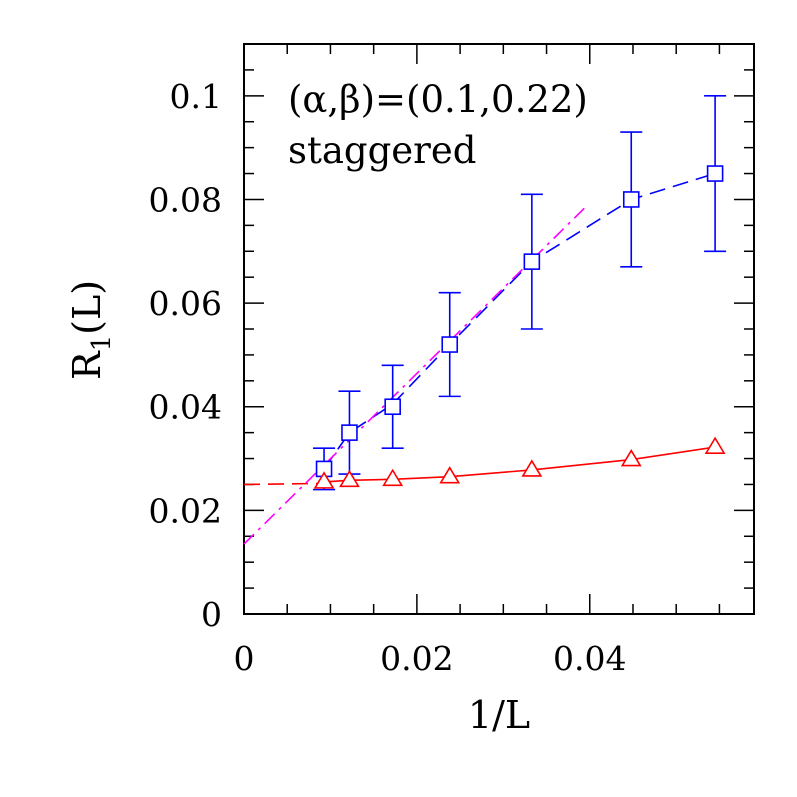 The width and height of the screenshot is (797, 797). Describe the element at coordinates (185, 510) in the screenshot. I see `y-tick-label: 0.02` at that location.